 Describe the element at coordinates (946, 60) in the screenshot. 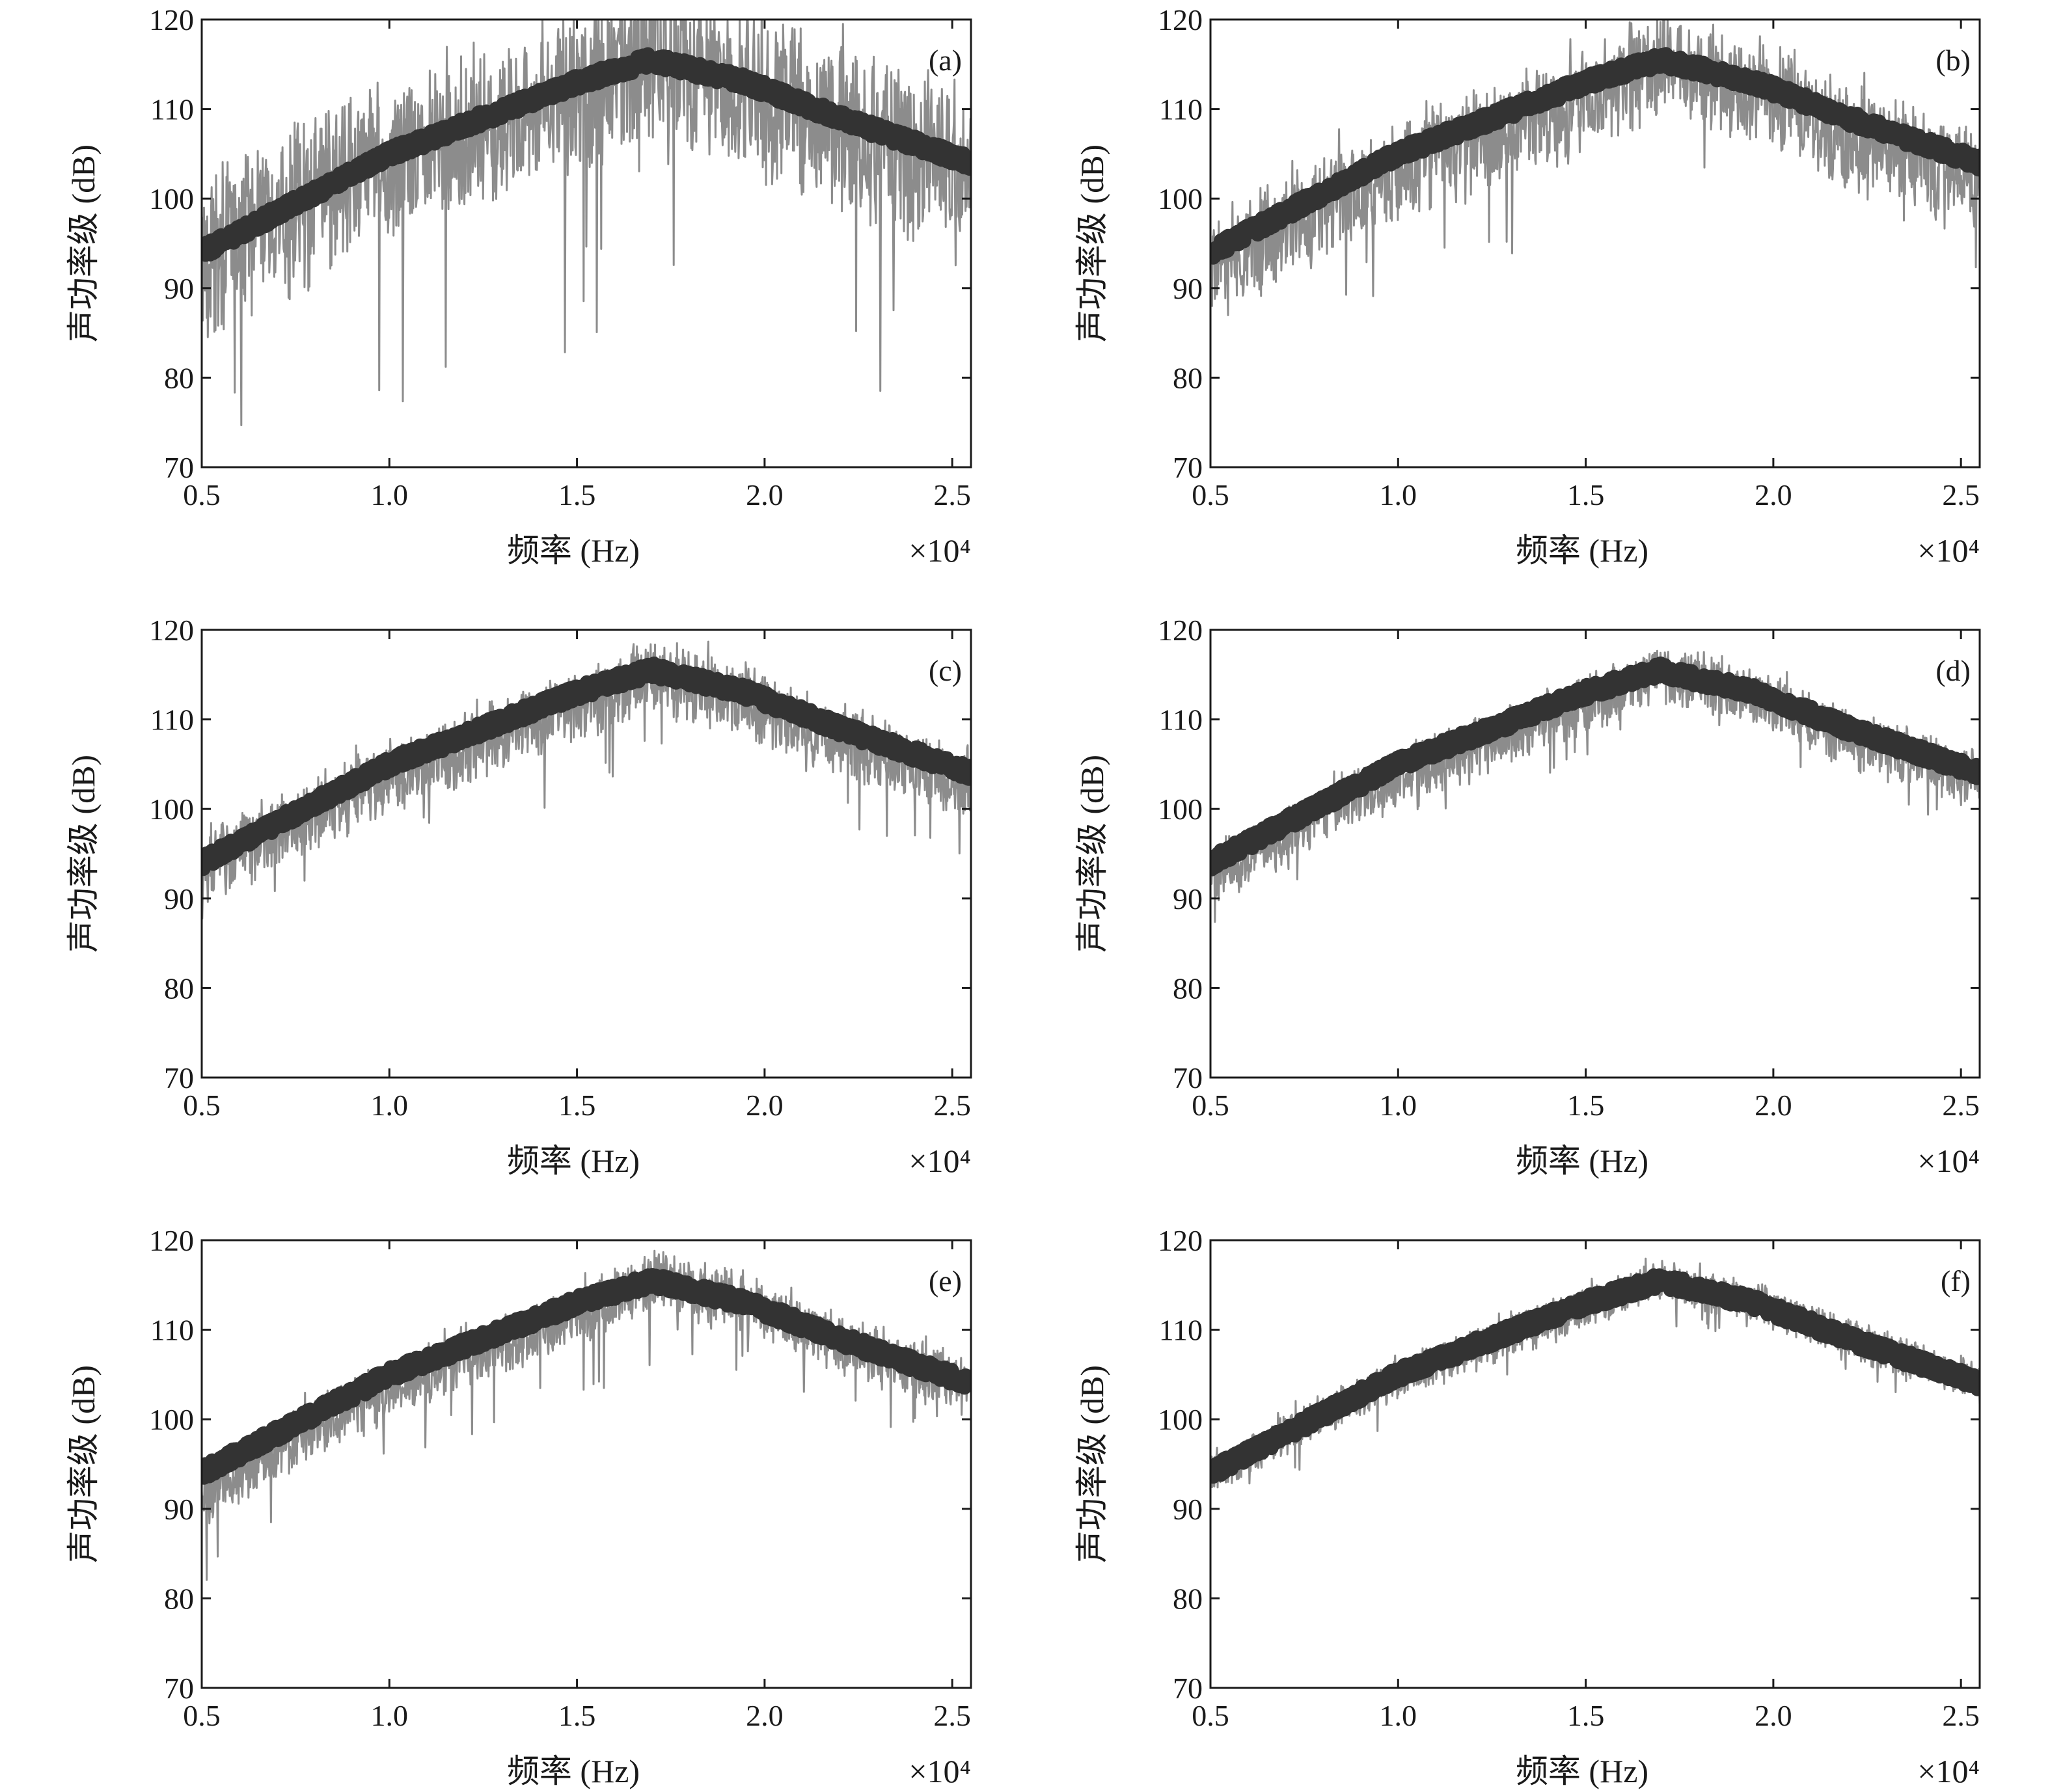

I see `panel-label: (a)` at that location.